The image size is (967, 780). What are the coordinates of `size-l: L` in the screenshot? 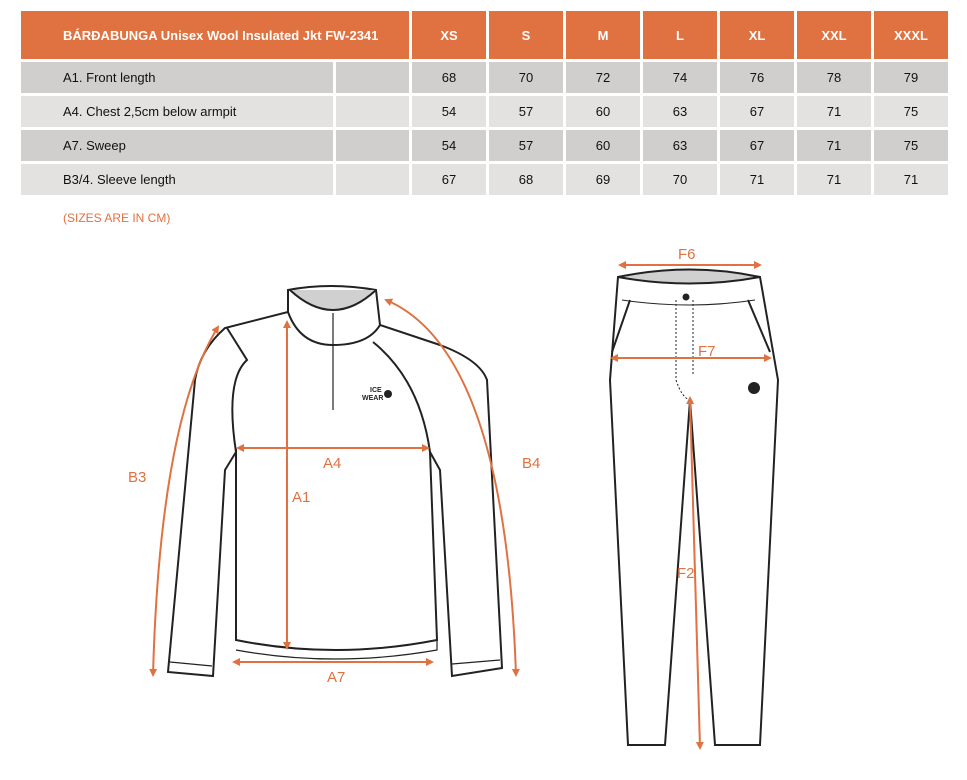 It's located at (680, 35).